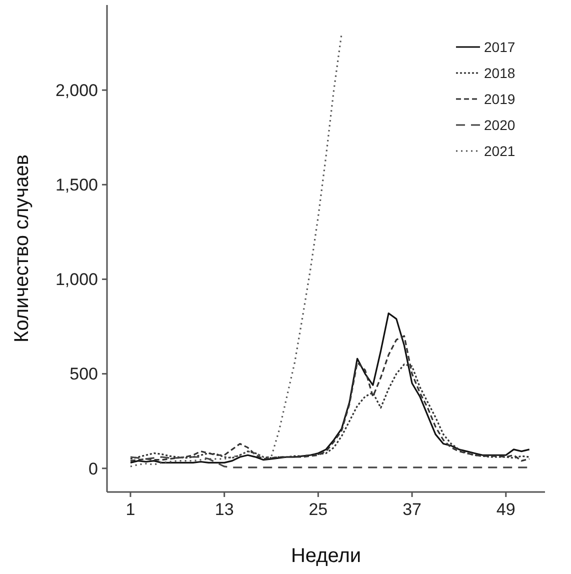 This screenshot has height=574, width=571. I want to click on y-tick-label: 0, so click(93, 468).